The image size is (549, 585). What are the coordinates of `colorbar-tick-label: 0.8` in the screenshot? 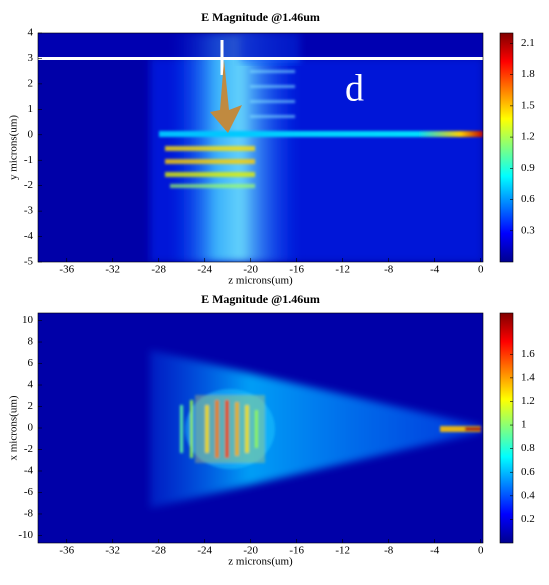 It's located at (528, 448).